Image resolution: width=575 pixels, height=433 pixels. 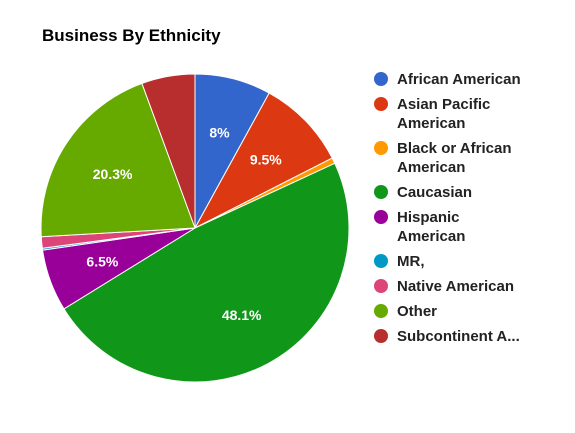 I want to click on legend-label: African American, so click(x=459, y=79).